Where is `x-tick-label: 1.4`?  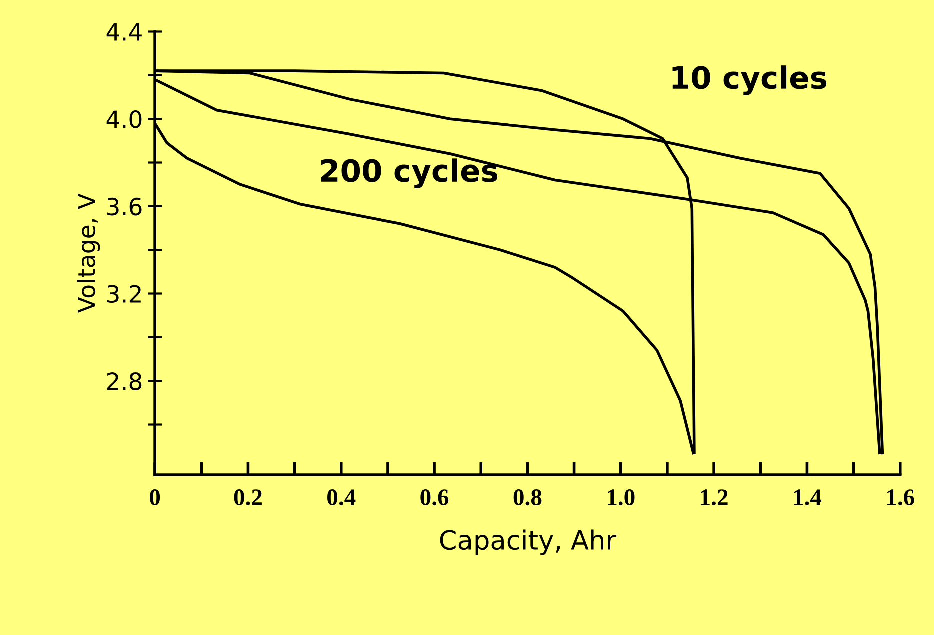 x-tick-label: 1.4 is located at coordinates (808, 498).